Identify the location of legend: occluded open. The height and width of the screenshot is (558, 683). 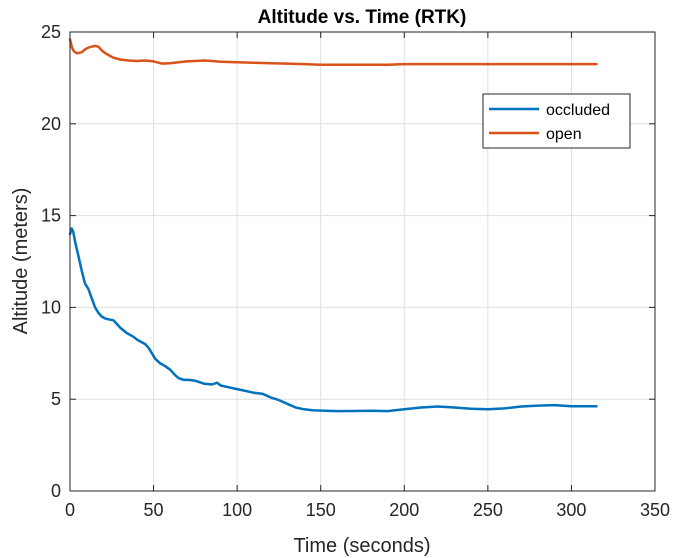
(556, 121).